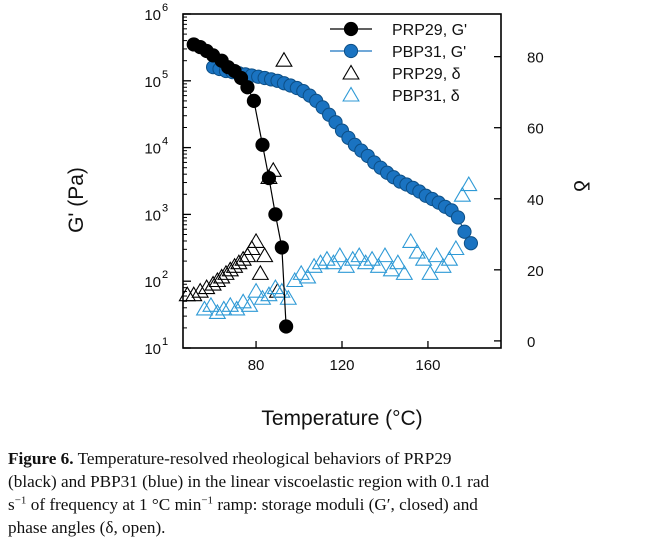 The width and height of the screenshot is (649, 558). What do you see at coordinates (165, 142) in the screenshot?
I see `y-left-tick-exp-3: 4` at bounding box center [165, 142].